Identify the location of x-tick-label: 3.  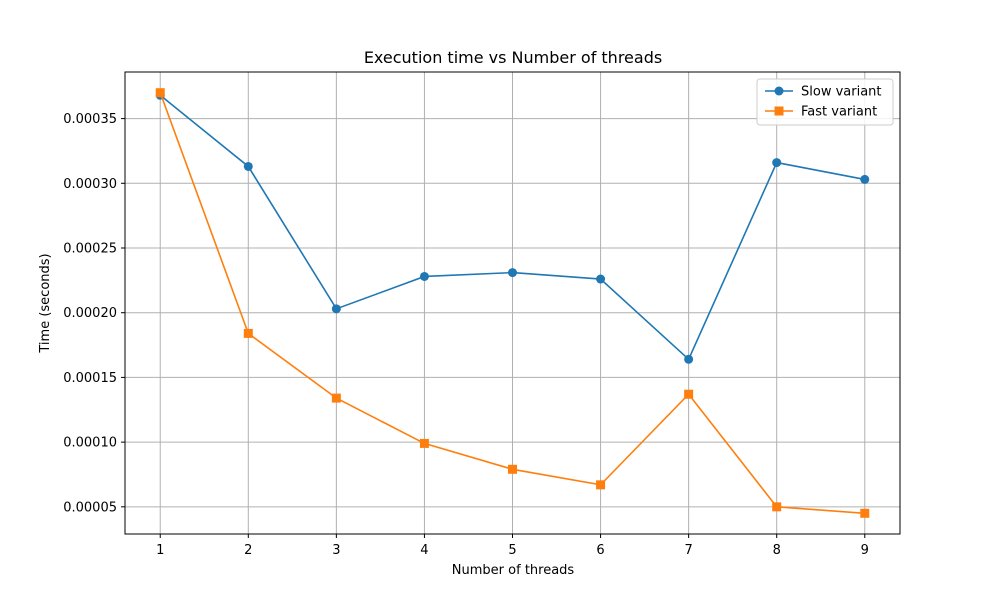
(336, 550).